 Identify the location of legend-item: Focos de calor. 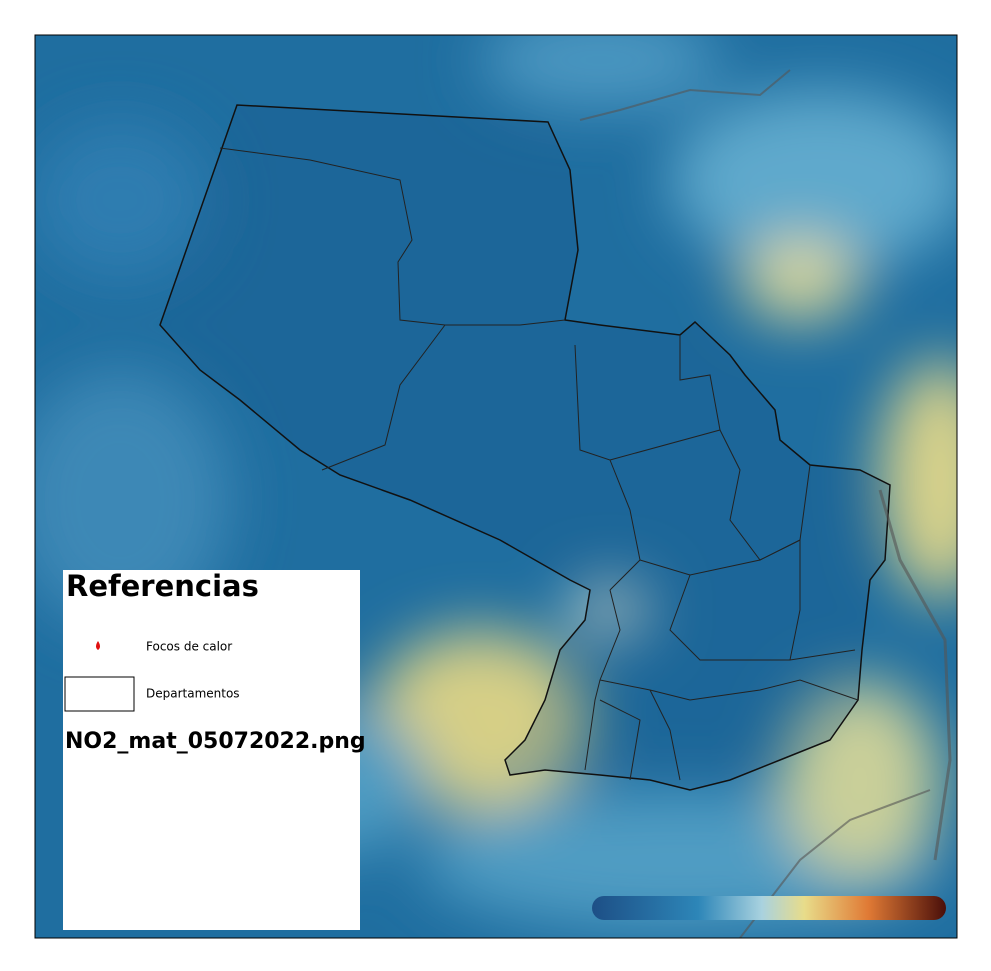
(189, 647).